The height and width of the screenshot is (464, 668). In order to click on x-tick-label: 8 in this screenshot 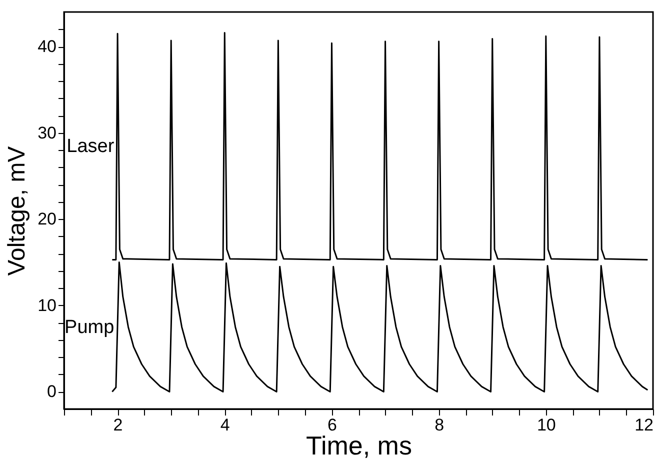, I will do `click(439, 425)`.